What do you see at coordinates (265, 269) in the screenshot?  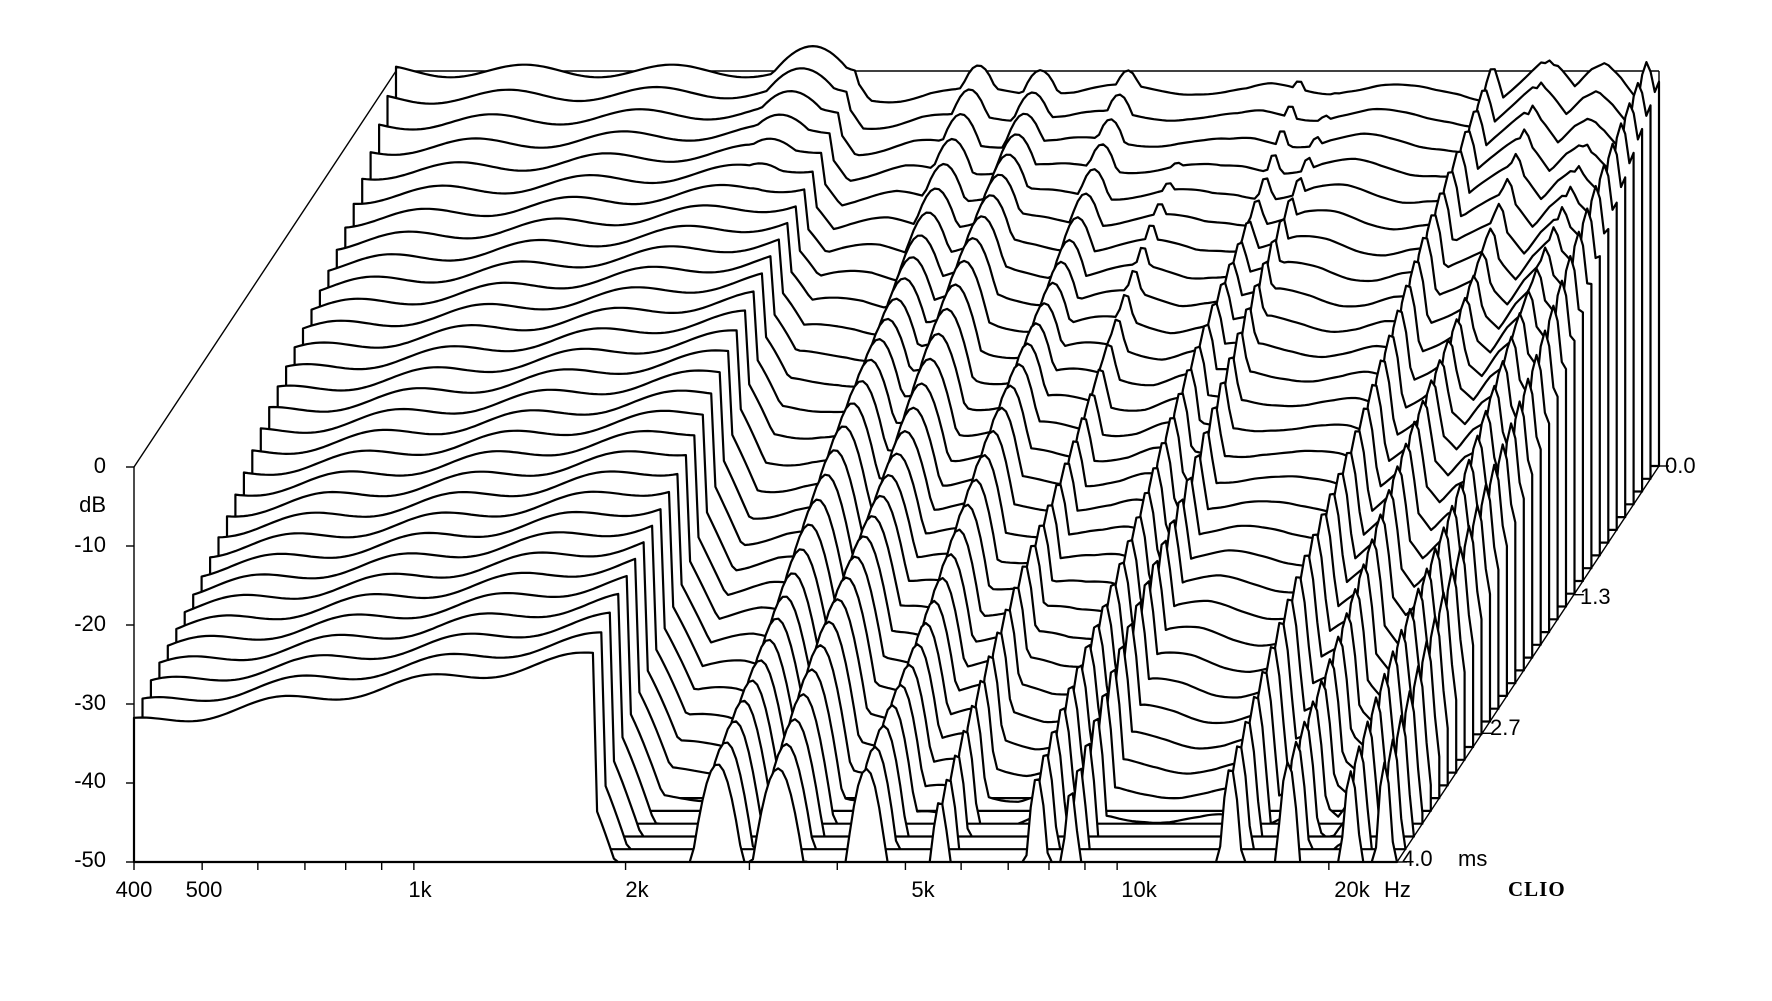 I see `frame-left-diagonal` at bounding box center [265, 269].